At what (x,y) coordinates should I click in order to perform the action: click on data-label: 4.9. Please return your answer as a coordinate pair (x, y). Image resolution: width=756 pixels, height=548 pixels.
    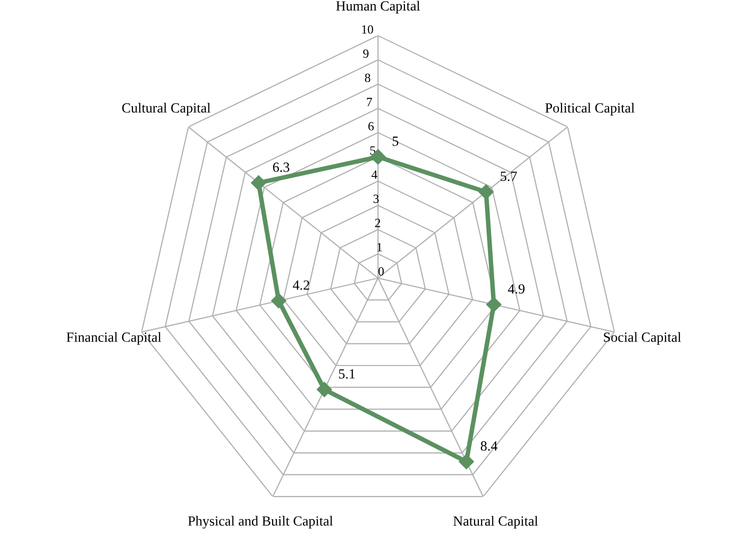
    Looking at the image, I should click on (516, 289).